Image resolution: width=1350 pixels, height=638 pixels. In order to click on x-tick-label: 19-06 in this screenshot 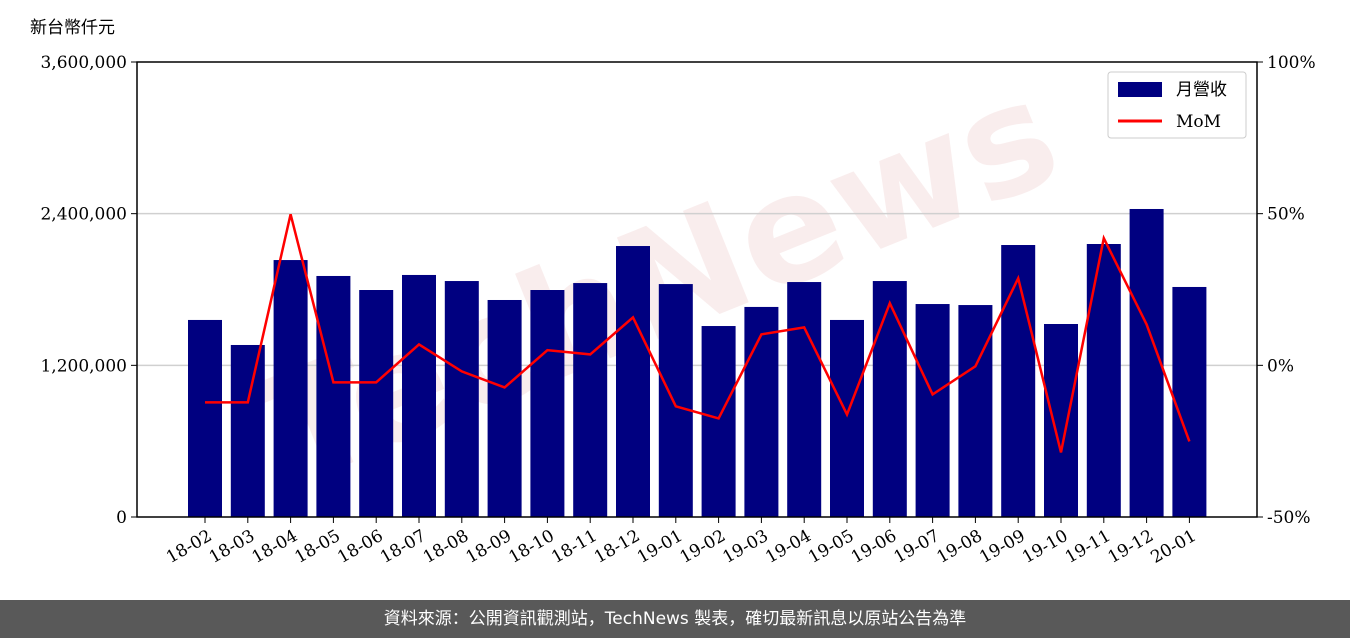, I will do `click(874, 547)`.